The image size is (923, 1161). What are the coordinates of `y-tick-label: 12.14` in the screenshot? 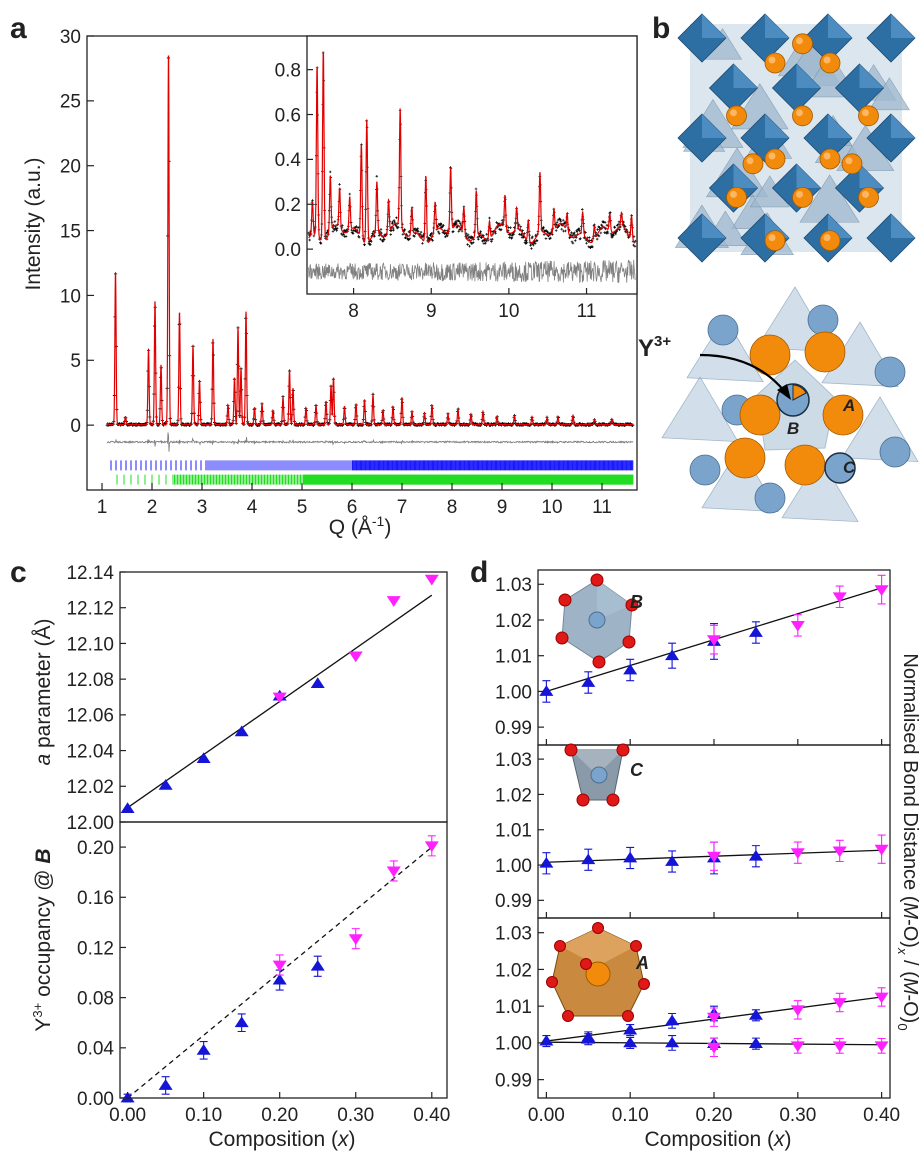 It's located at (90, 573).